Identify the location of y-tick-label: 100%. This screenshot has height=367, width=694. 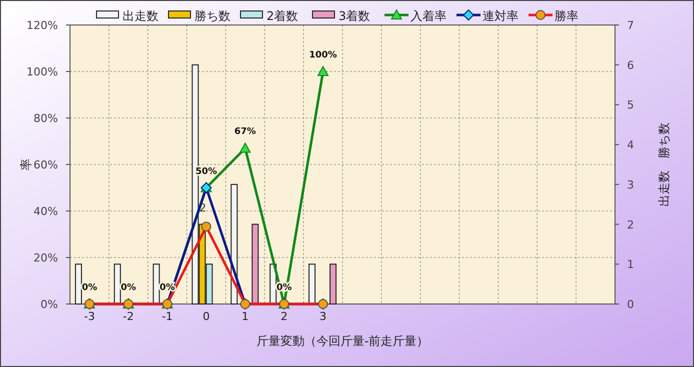
(42, 72).